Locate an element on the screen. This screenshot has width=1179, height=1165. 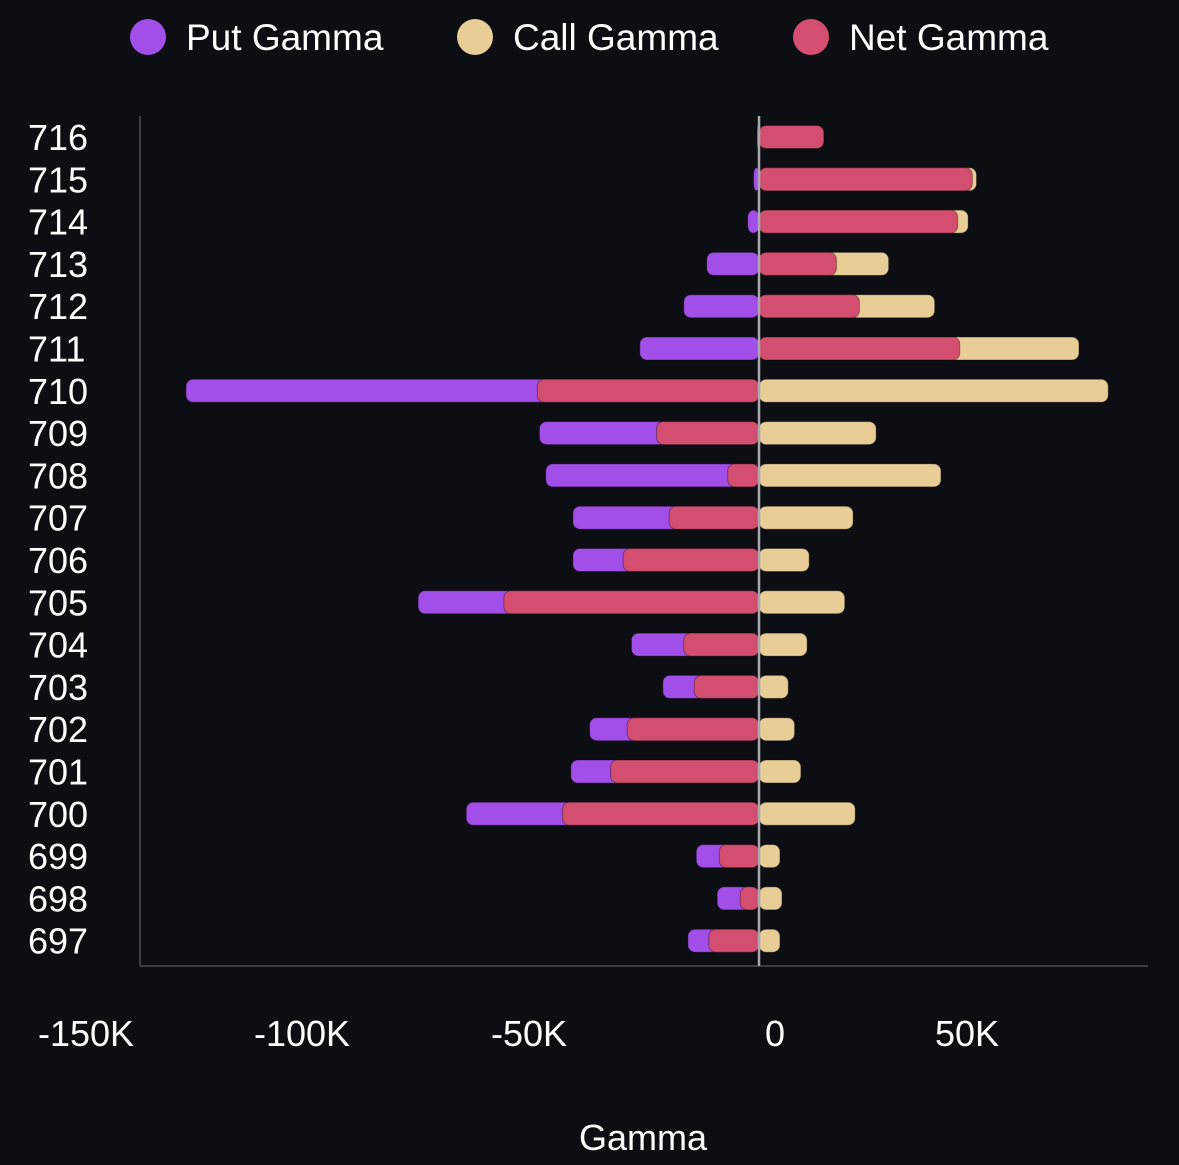
y-tick-label-716: 716 is located at coordinates (58, 137).